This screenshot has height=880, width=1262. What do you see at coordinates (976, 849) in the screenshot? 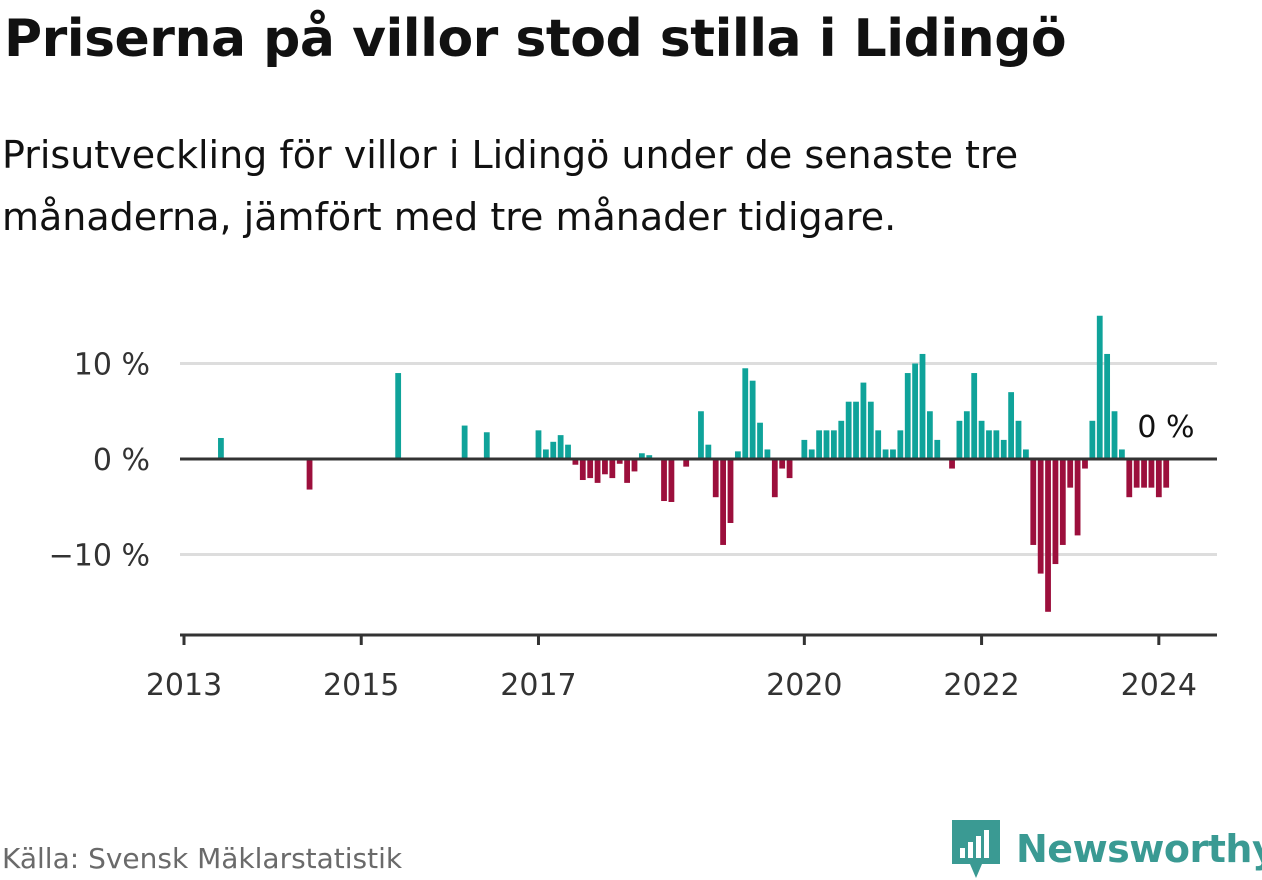
I see `newsworthy-logo-icon` at bounding box center [976, 849].